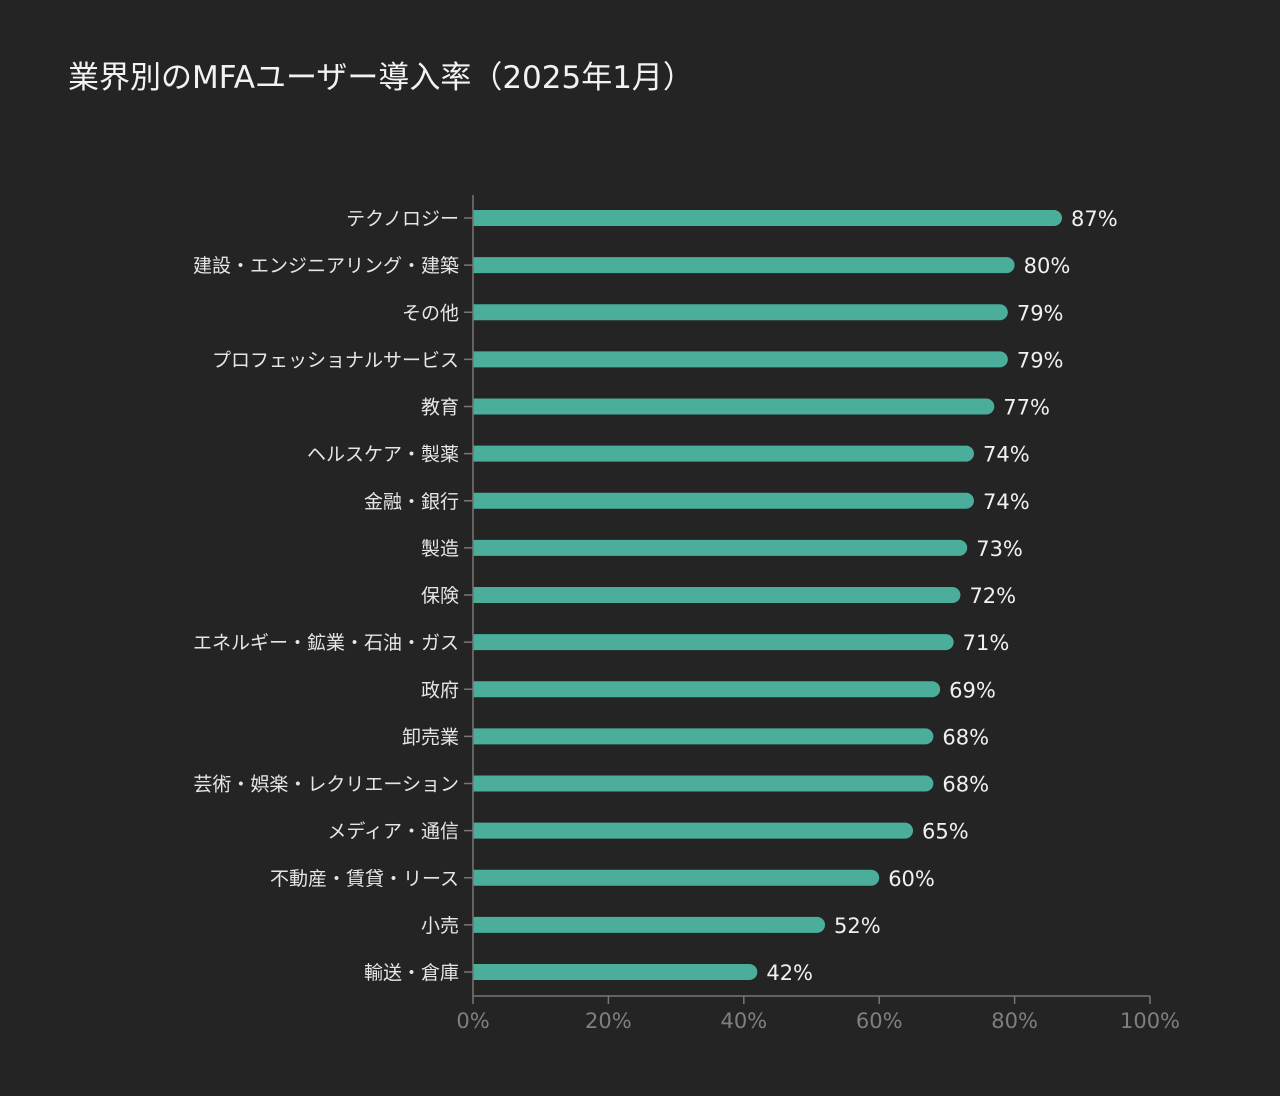 The width and height of the screenshot is (1280, 1096). What do you see at coordinates (986, 643) in the screenshot?
I see `data-label: 71%` at bounding box center [986, 643].